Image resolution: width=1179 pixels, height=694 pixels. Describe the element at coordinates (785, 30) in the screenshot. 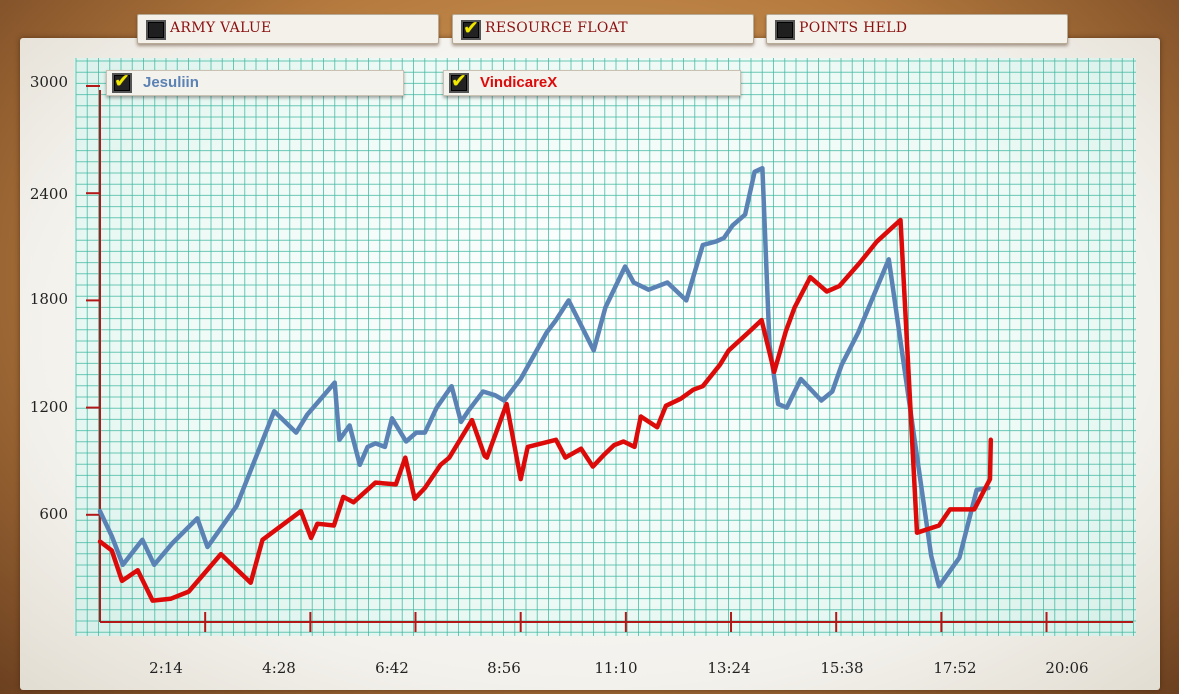

I see `points-held-checkbox` at that location.